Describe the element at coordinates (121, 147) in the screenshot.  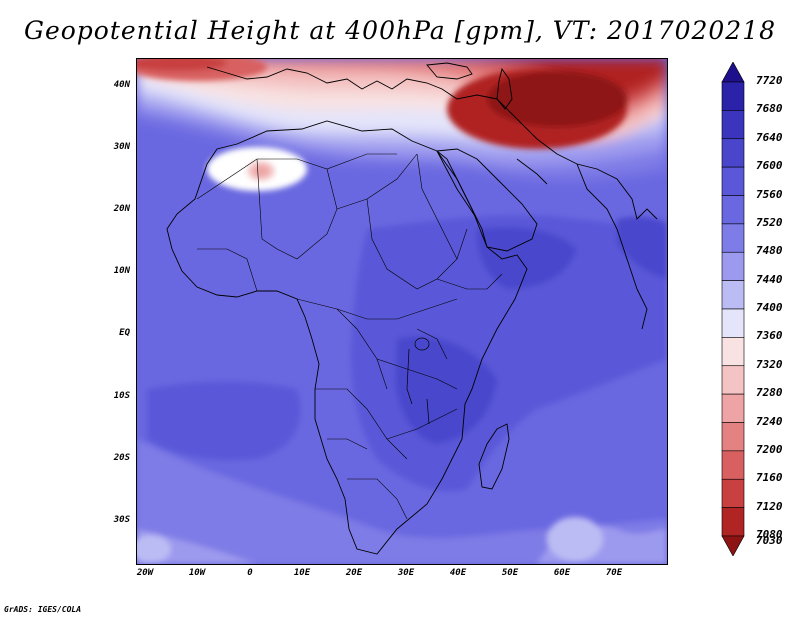
I see `lat-label-30n: 30N` at that location.